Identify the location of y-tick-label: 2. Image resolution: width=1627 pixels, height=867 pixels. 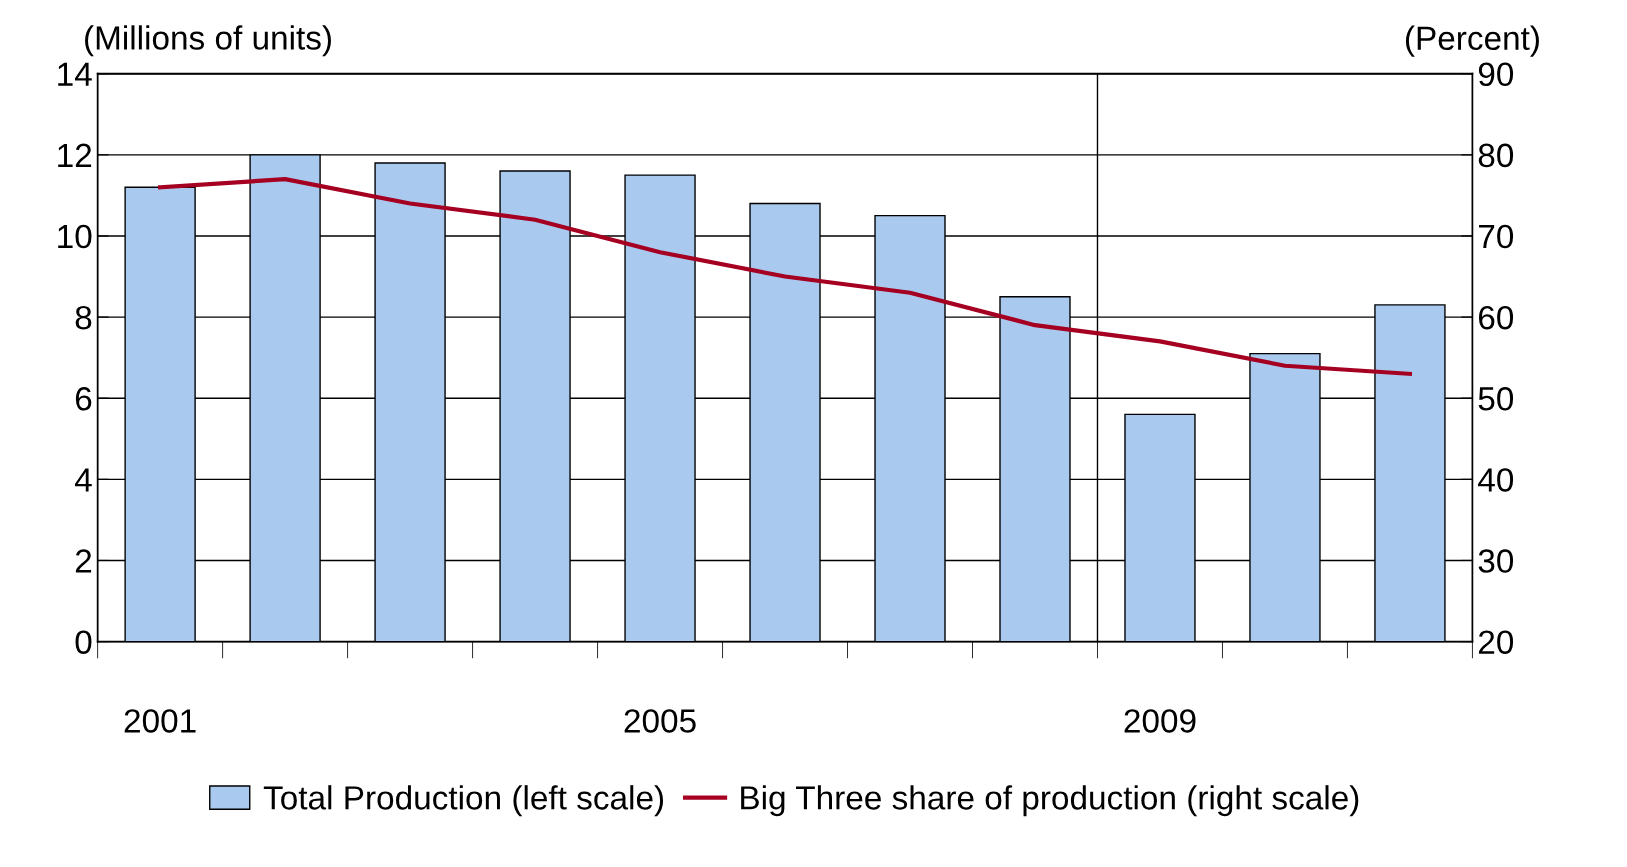
(83, 561).